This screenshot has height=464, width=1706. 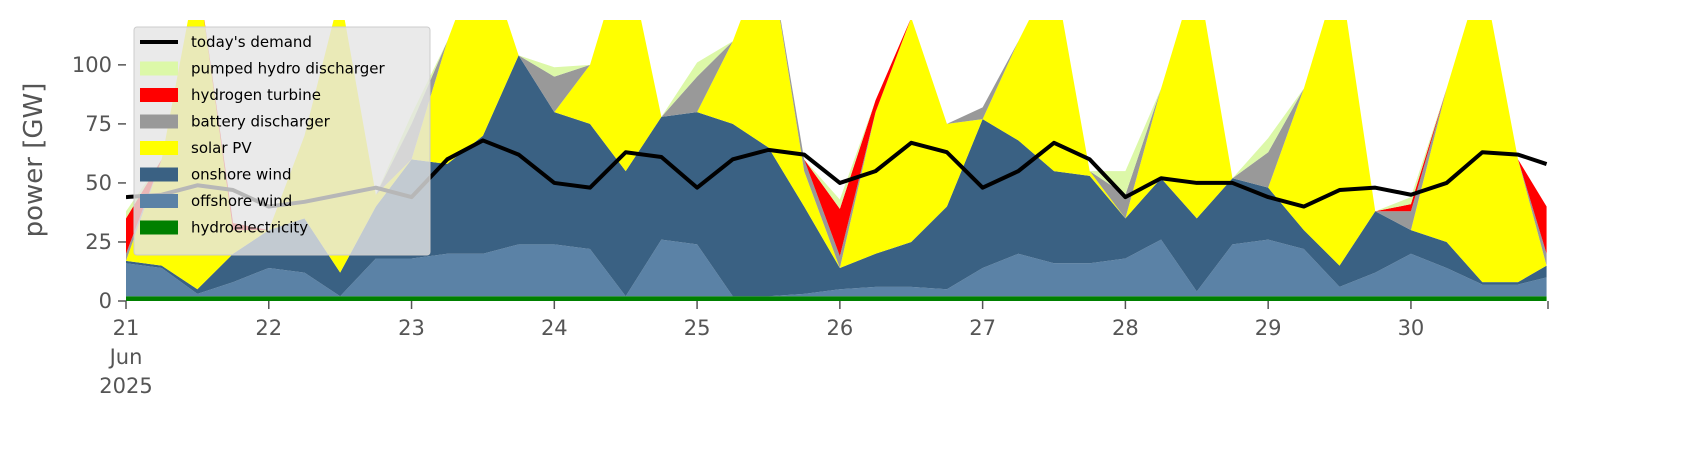 I want to click on legend-box, so click(x=282, y=141).